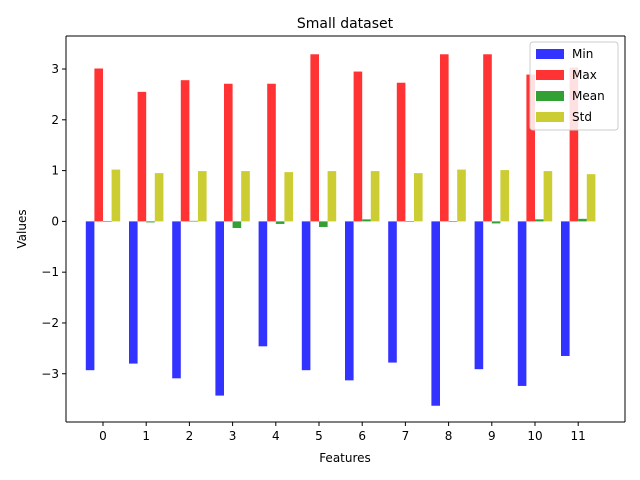  Describe the element at coordinates (55, 221) in the screenshot. I see `y-tick-label: 0` at that location.